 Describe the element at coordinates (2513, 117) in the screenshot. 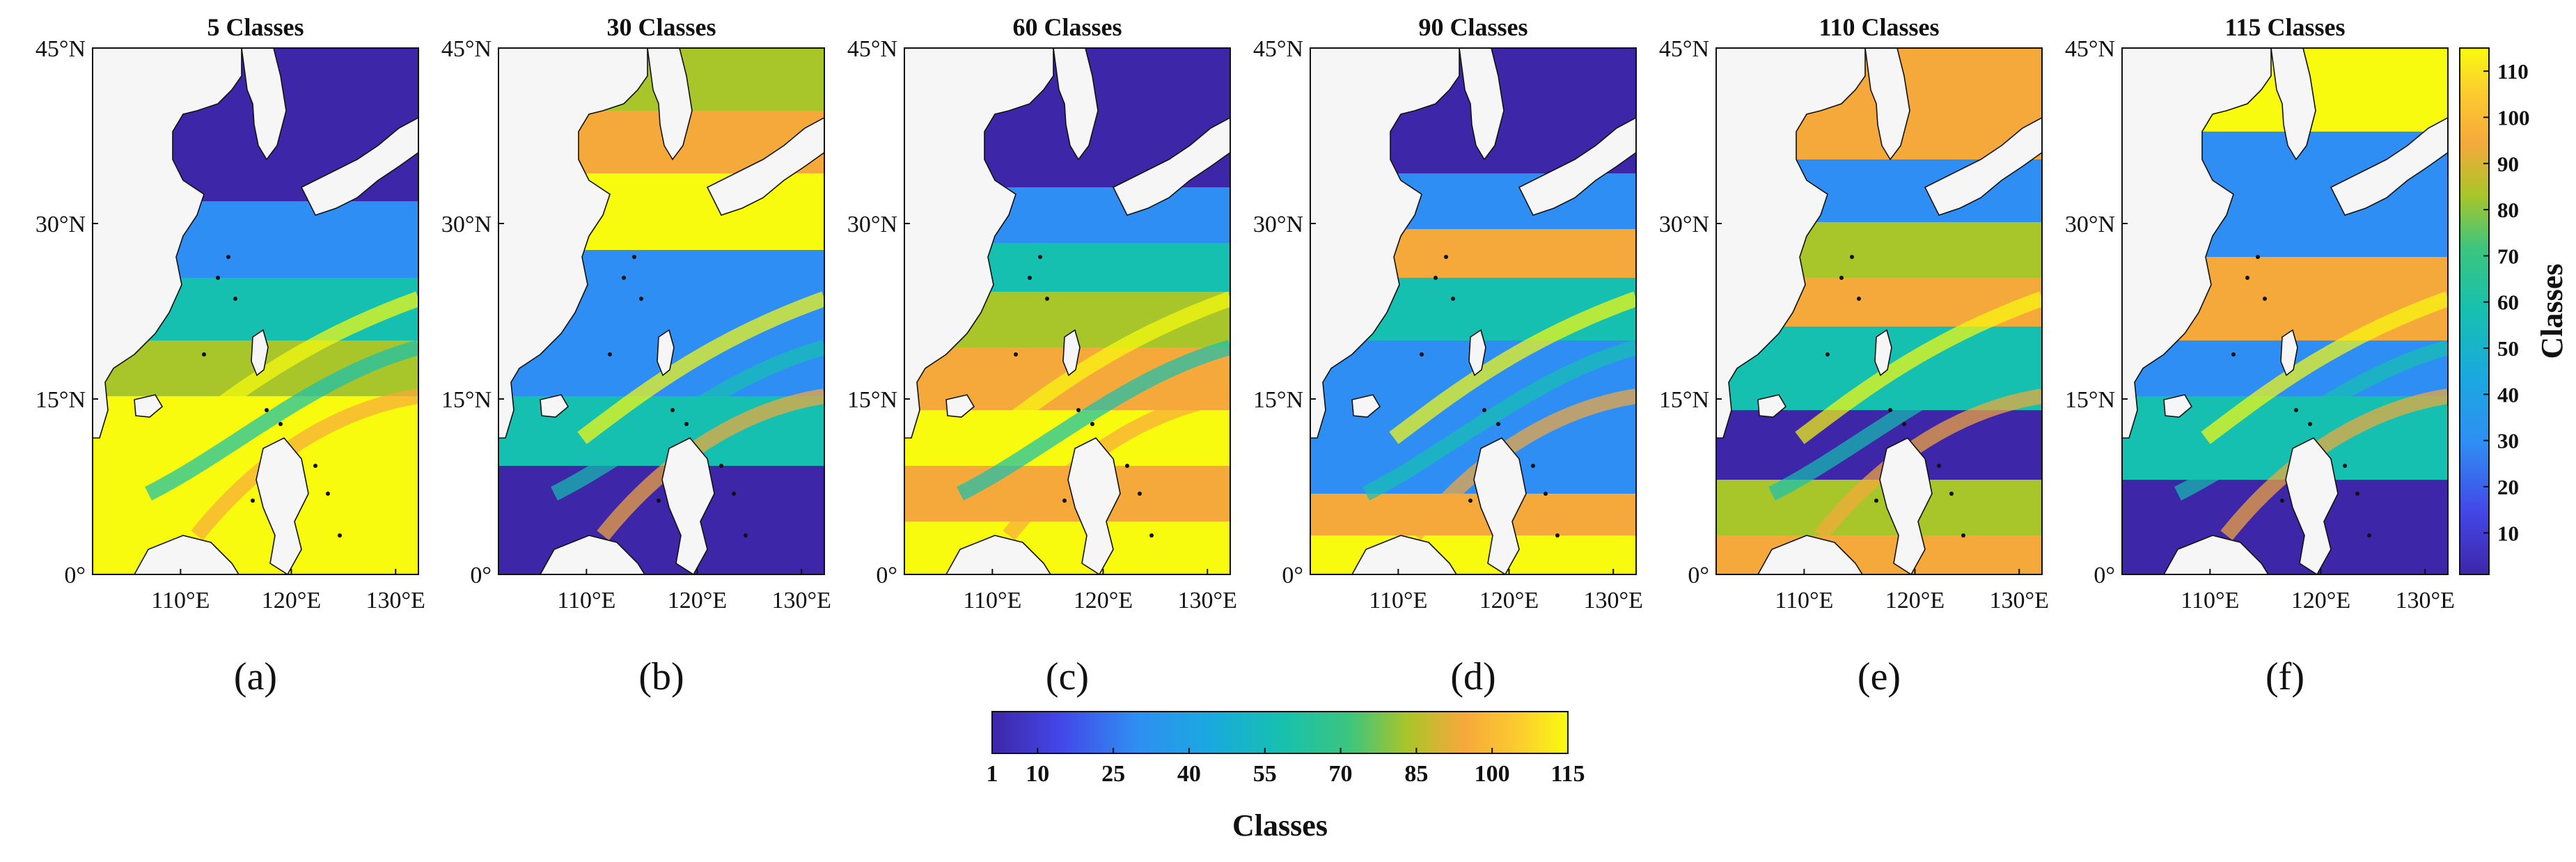

I see `colorbar-right-tick: 100` at that location.